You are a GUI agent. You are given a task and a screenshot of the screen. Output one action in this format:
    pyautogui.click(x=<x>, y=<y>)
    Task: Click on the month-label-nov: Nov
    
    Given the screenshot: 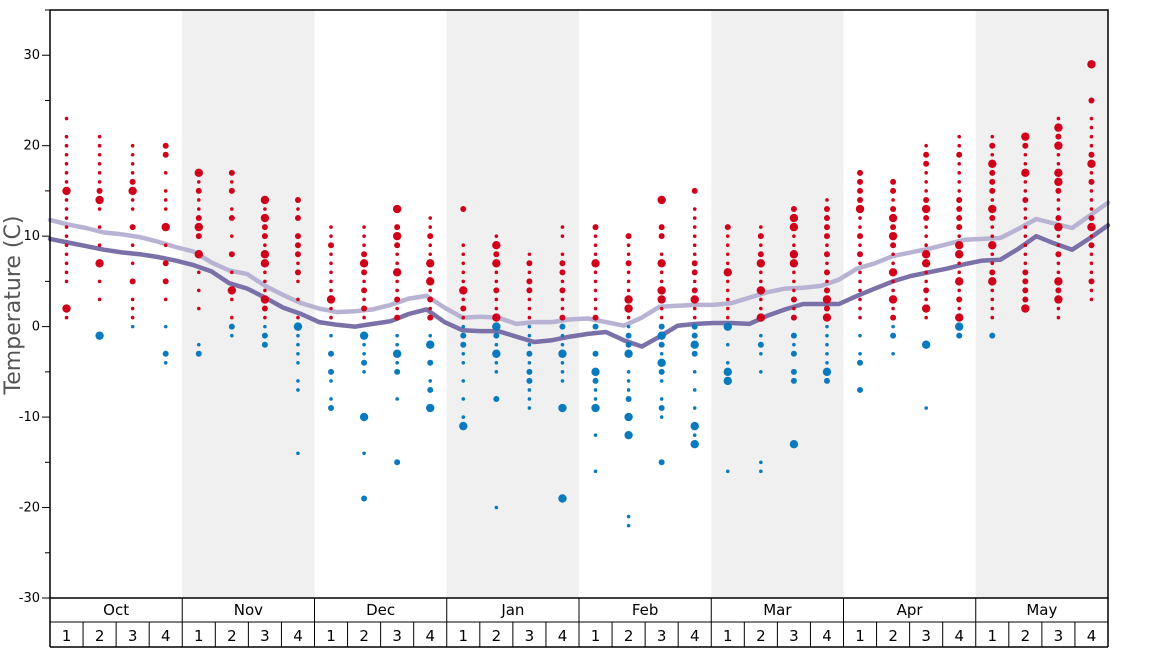 What is the action you would take?
    pyautogui.click(x=248, y=610)
    